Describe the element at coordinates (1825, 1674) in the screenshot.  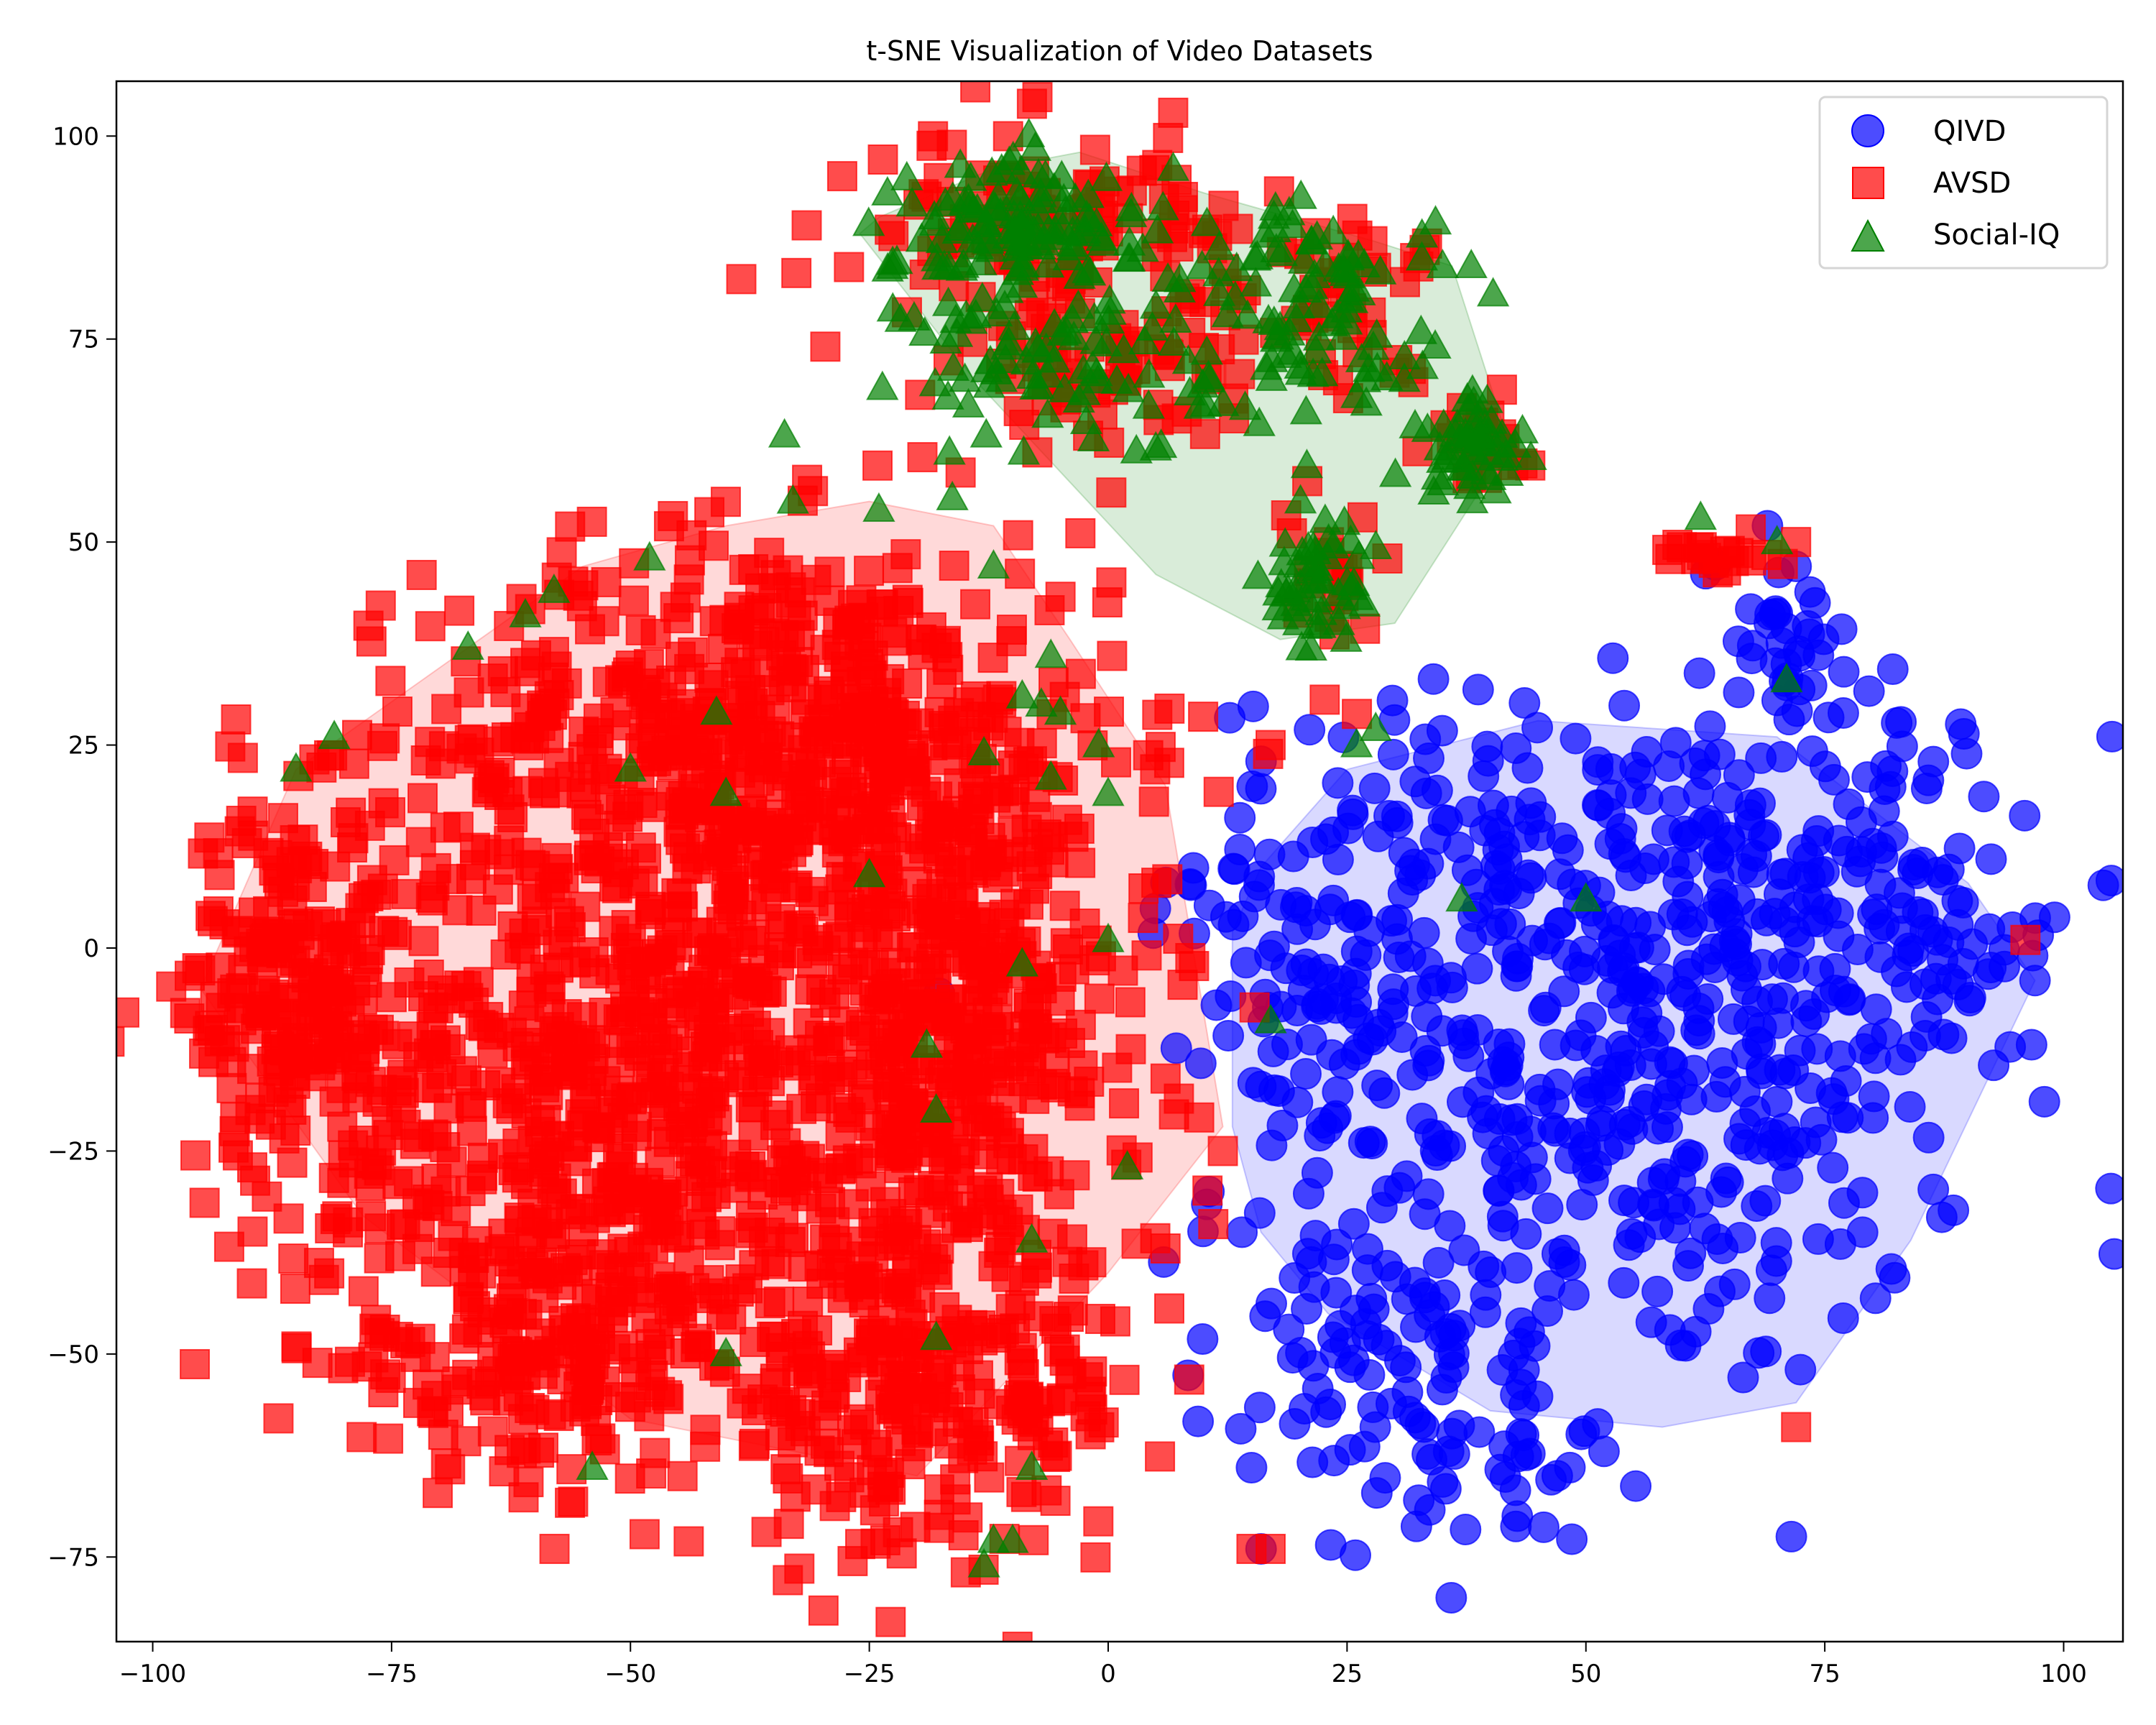
I see `x-tick-label: 75` at that location.